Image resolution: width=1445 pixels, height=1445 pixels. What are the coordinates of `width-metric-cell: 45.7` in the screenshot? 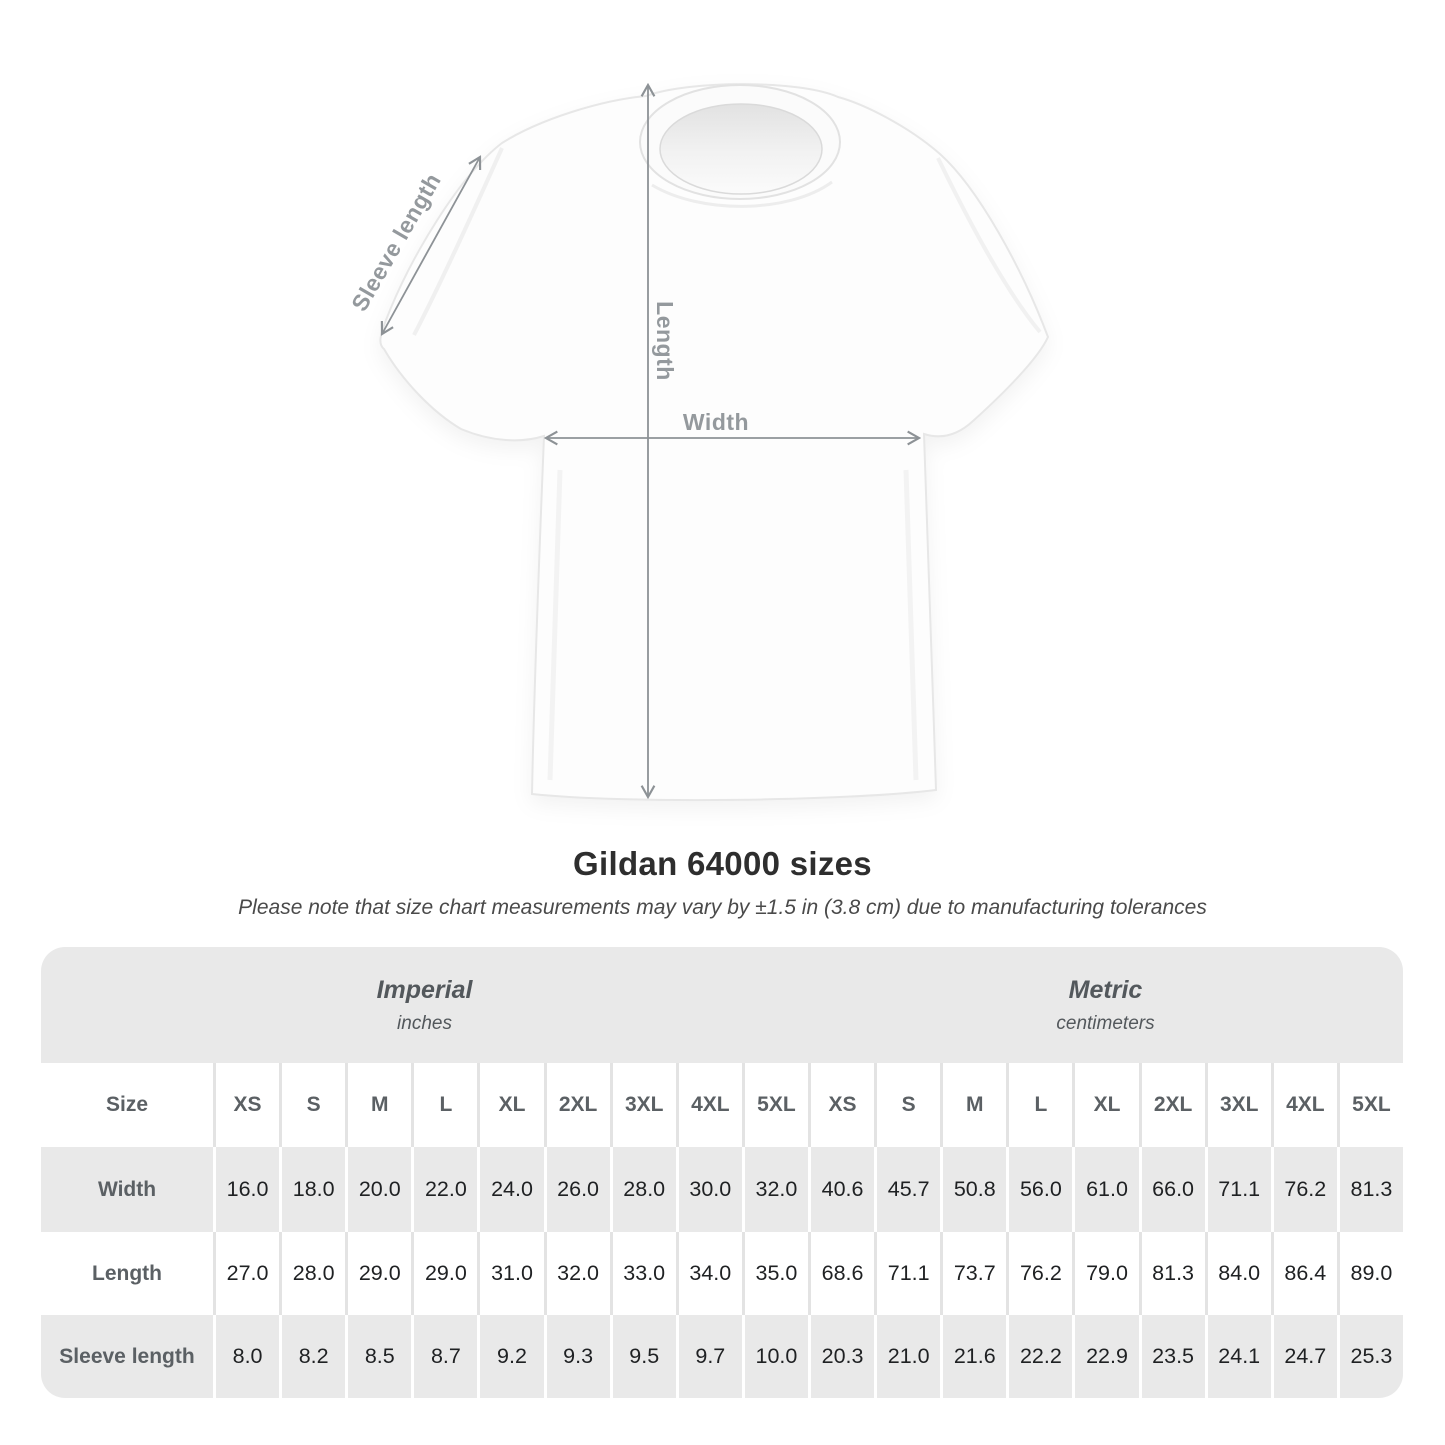 It's located at (907, 1189).